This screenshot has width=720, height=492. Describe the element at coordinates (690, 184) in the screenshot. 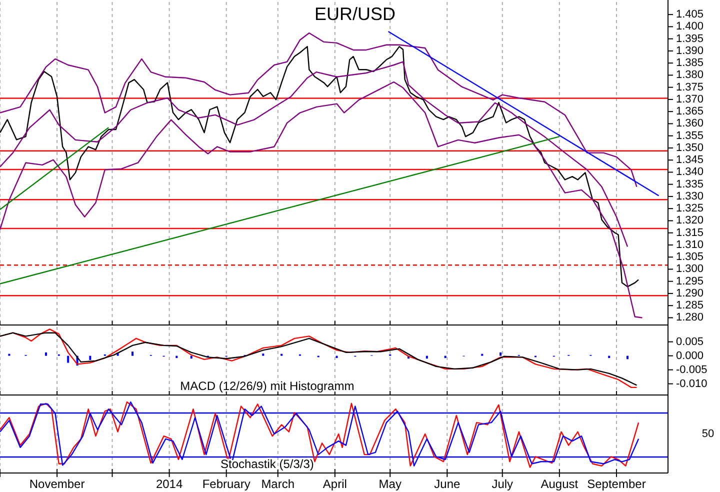

I see `y-tick-label: 1.335` at that location.